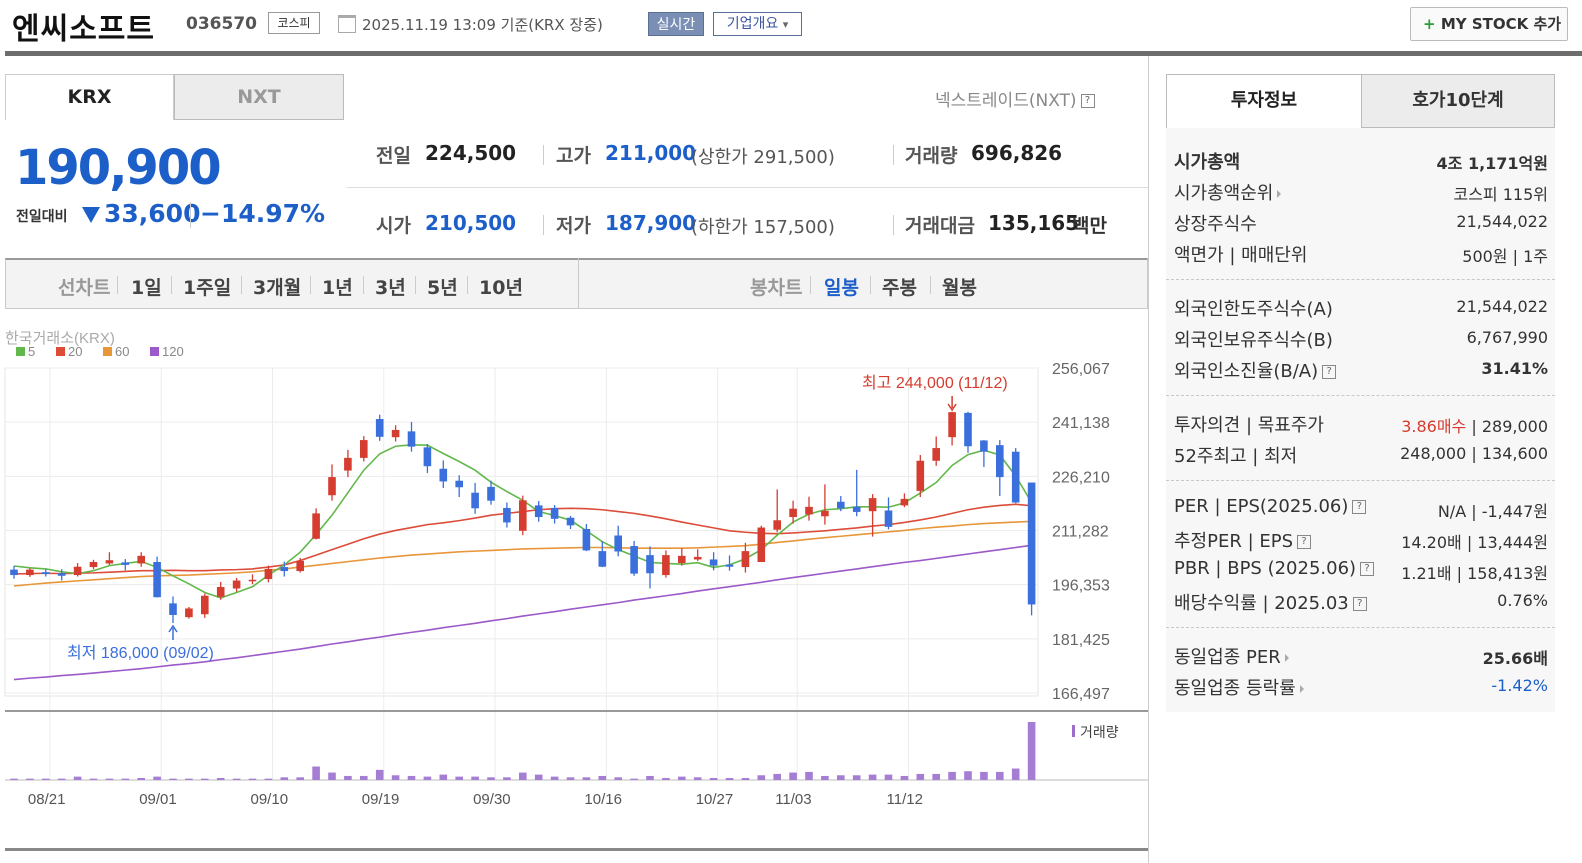  I want to click on y-tick-label: 181,425, so click(1081, 640).